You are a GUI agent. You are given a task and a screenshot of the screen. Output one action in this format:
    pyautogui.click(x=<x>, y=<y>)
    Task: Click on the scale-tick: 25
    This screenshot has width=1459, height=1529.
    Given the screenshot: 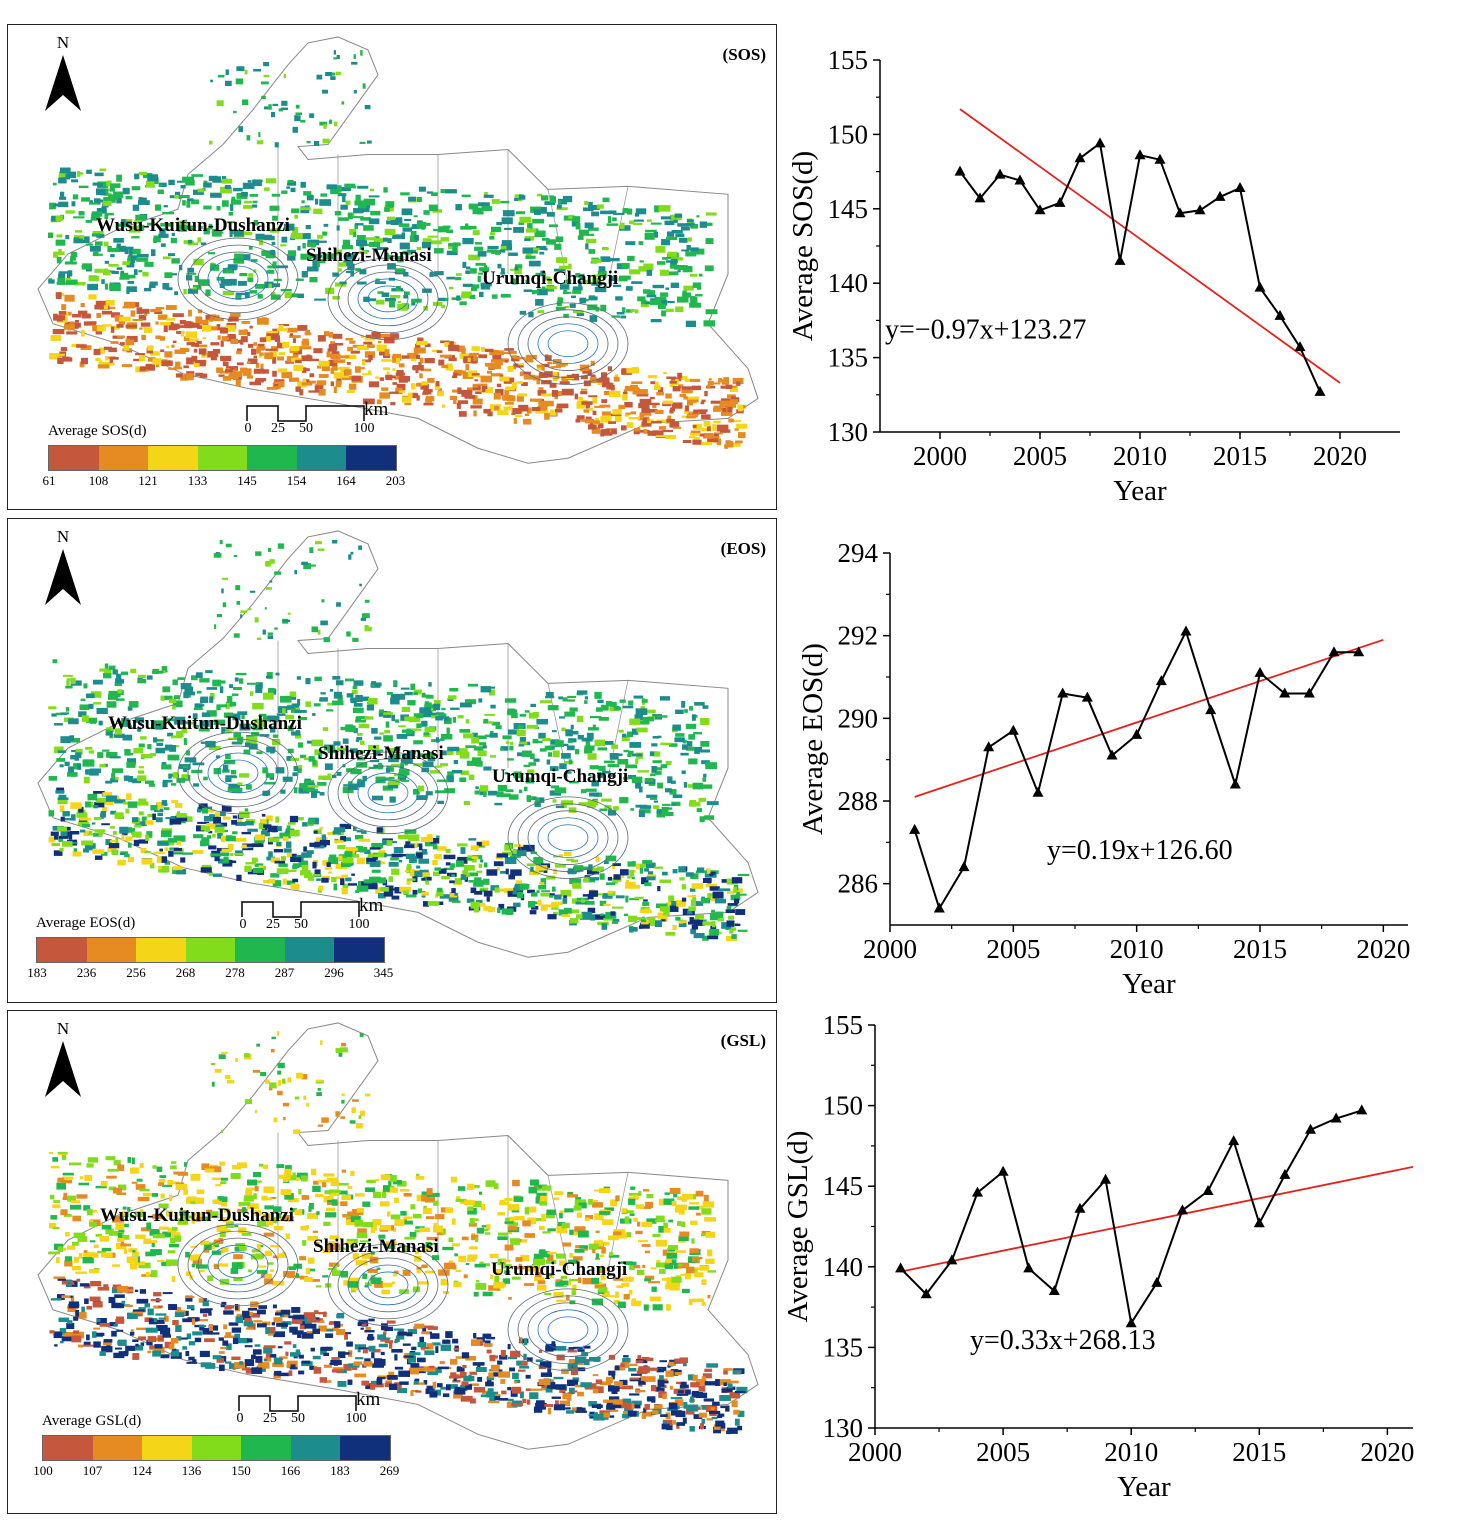 What is the action you would take?
    pyautogui.click(x=273, y=924)
    